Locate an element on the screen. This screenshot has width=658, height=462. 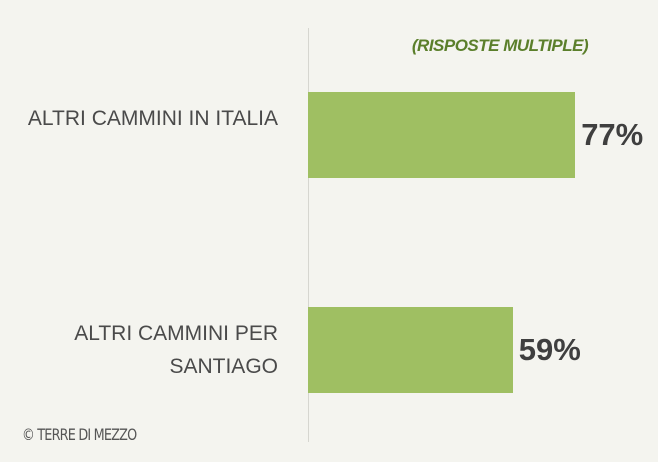
source-note: © TERRE DI MEZZO is located at coordinates (79, 434).